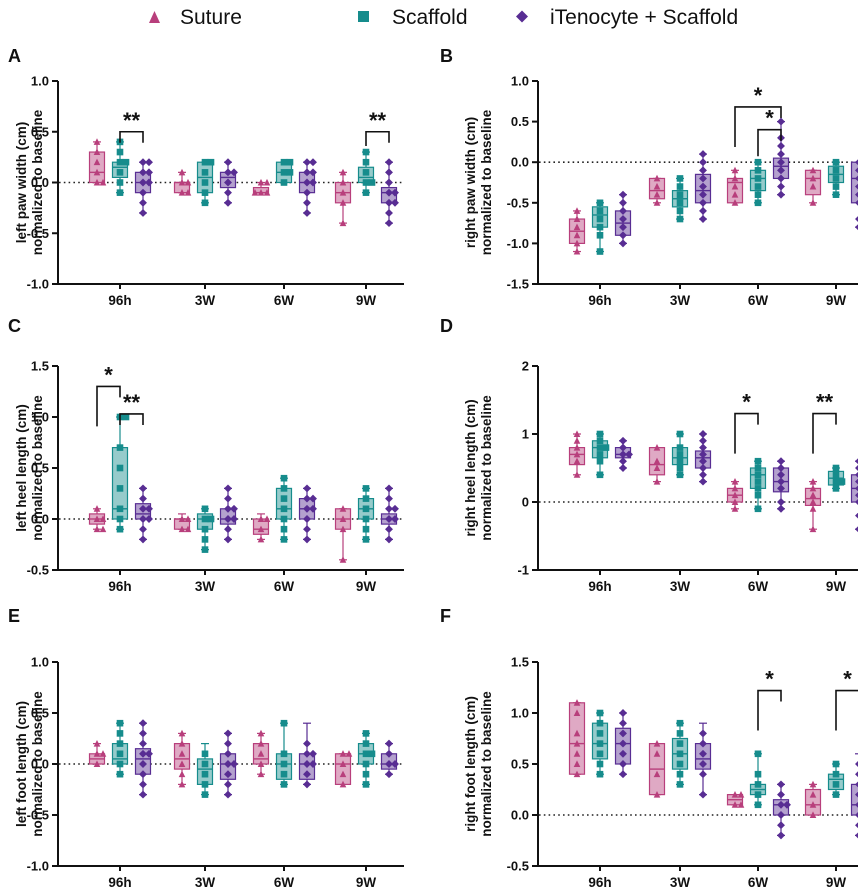  Describe the element at coordinates (486, 182) in the screenshot. I see `y-axis-label-line2: normalized to baseline` at that location.